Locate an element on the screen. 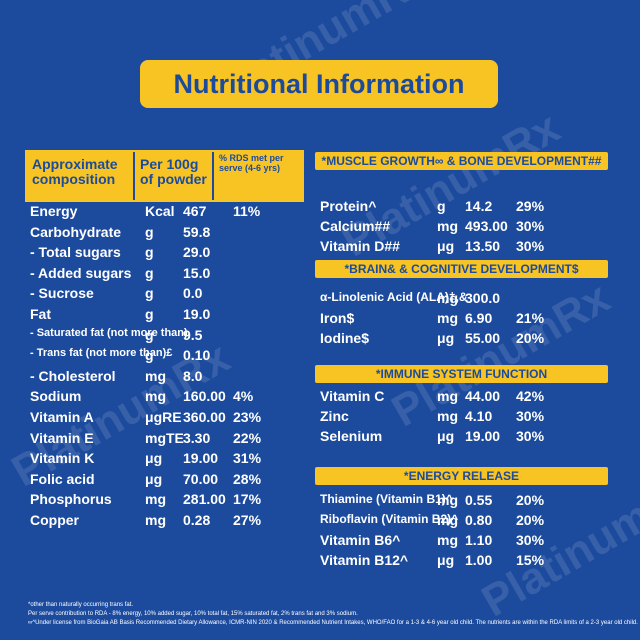 The width and height of the screenshot is (640, 640). rda-percent: 11% is located at coordinates (247, 211).